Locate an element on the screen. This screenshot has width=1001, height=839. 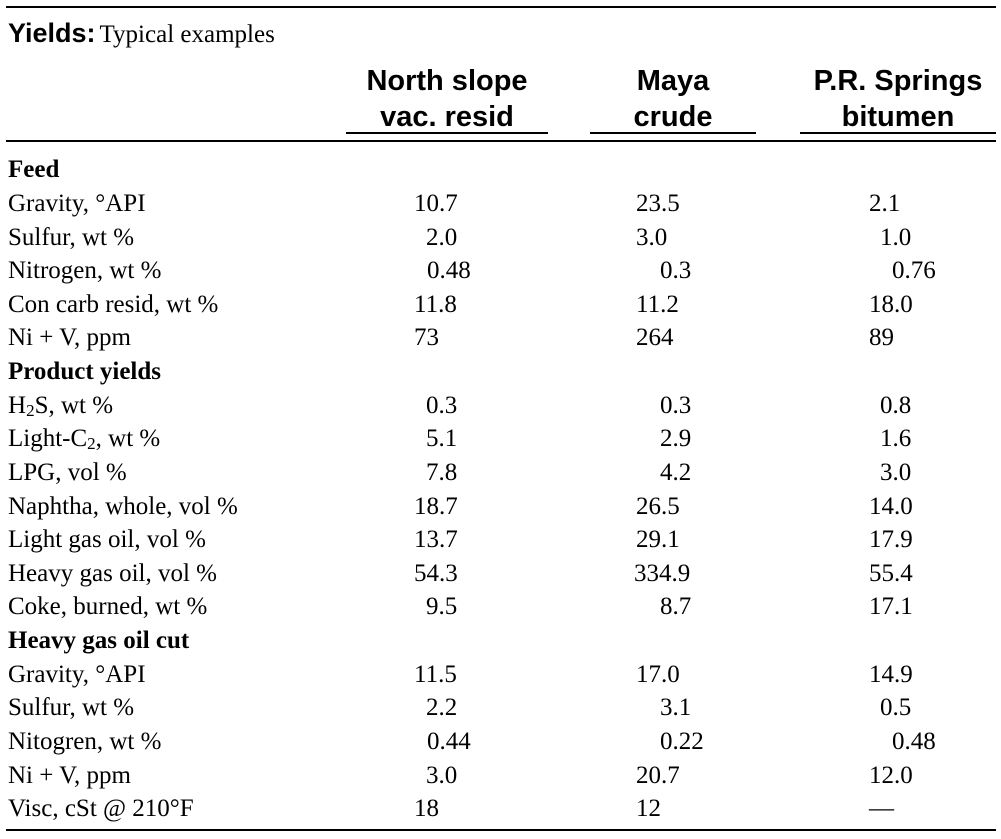
title-rest: Typical examples is located at coordinates (187, 34).